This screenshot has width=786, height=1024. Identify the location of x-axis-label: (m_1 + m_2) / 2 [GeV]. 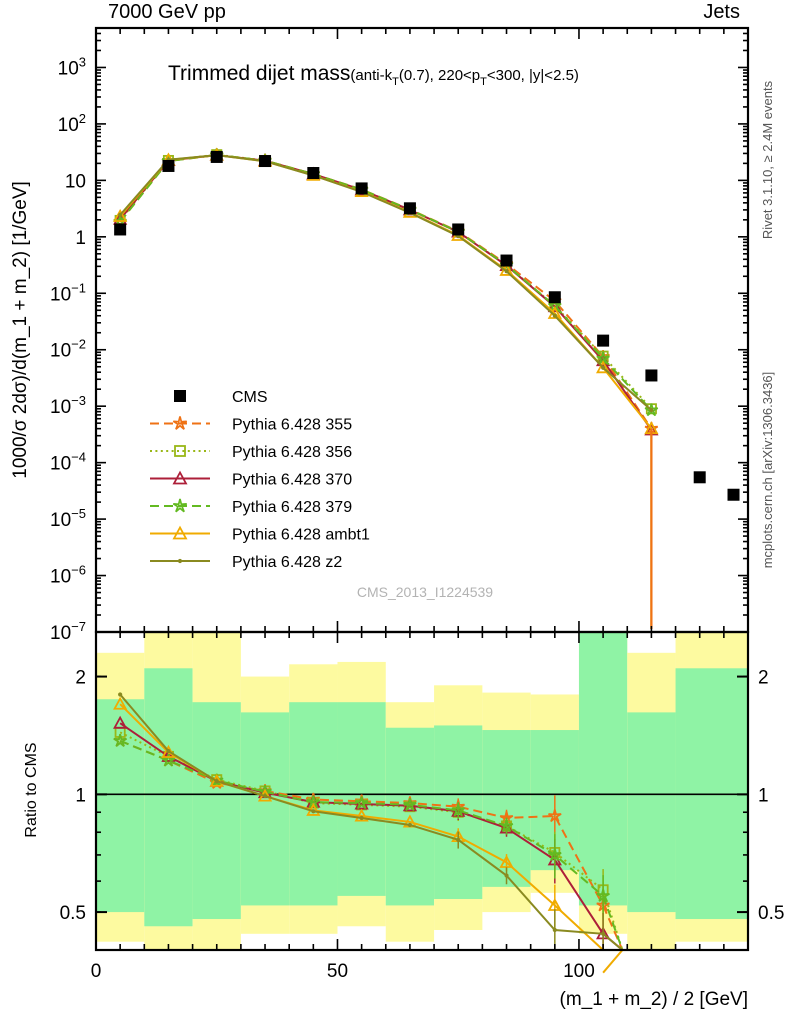
(654, 999).